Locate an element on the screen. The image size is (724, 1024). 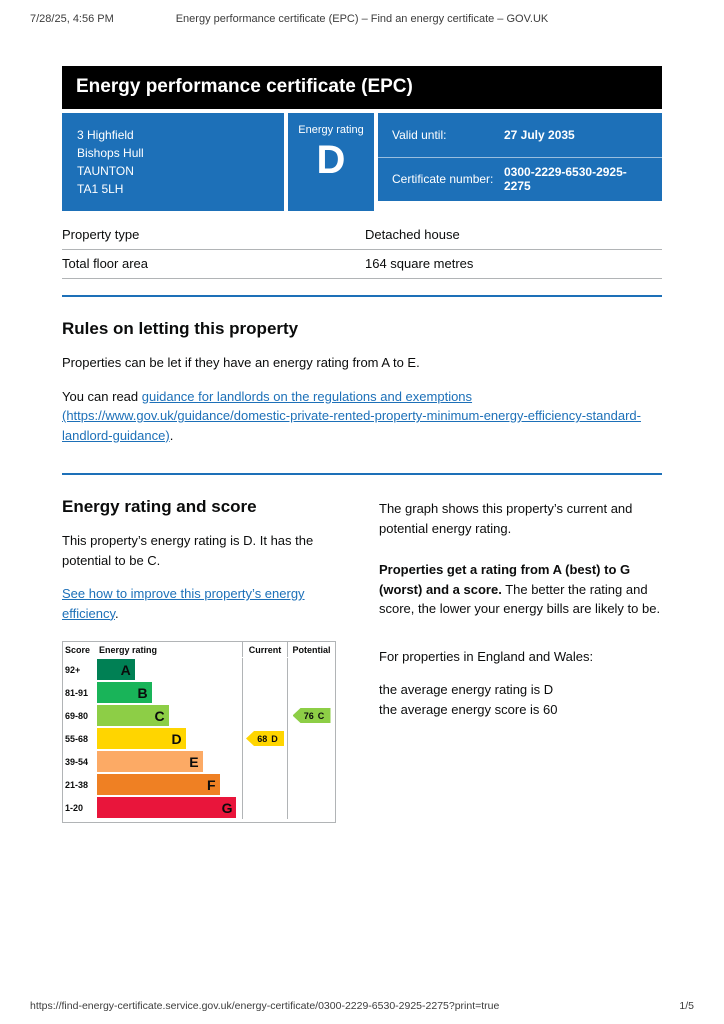
band-bar-b: B is located at coordinates (124, 692).